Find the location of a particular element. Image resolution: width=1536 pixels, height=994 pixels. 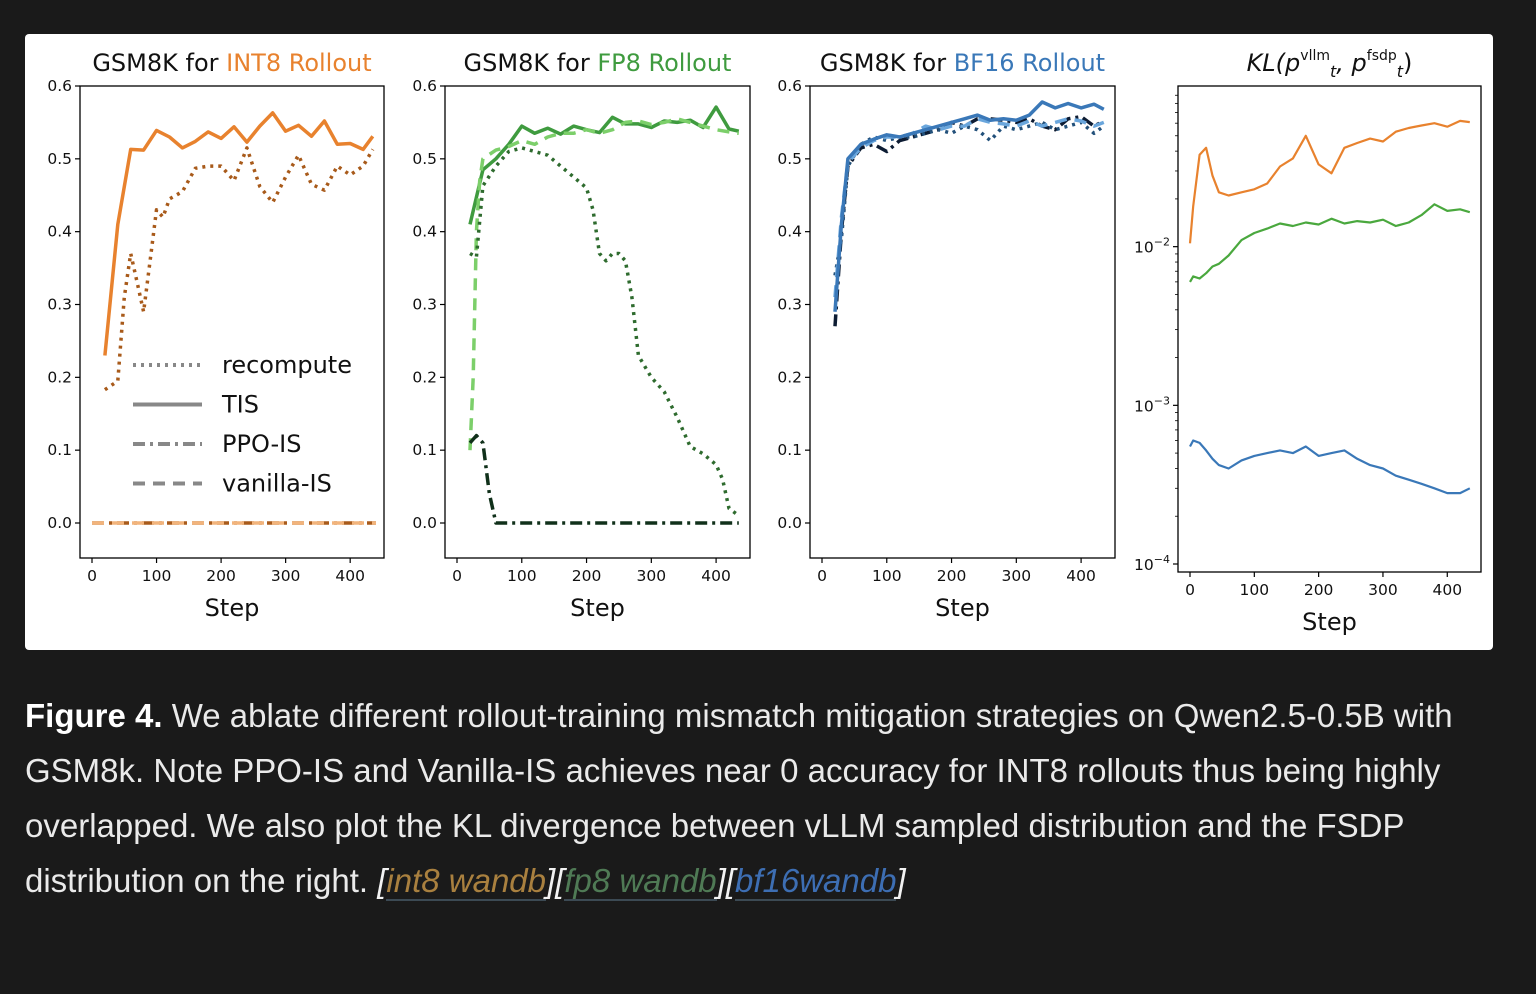

chart-title: GSM8K for INT8 Rollout is located at coordinates (231, 63).